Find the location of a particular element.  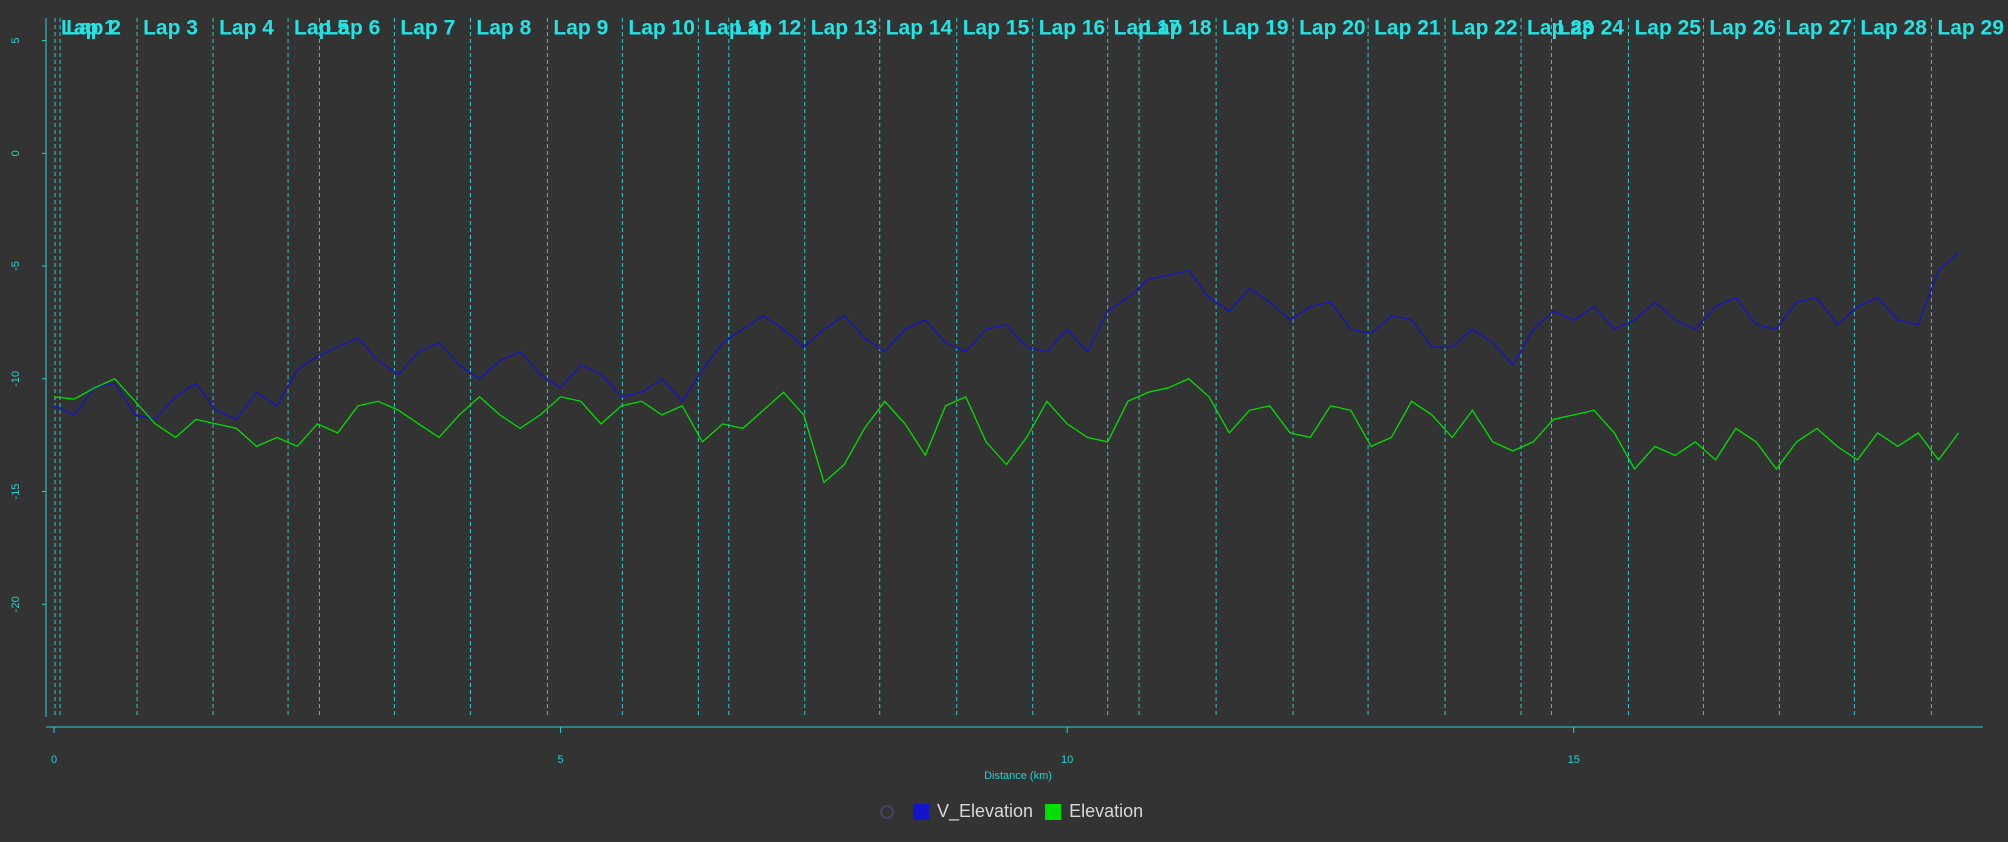

y-tick-label: -15 is located at coordinates (16, 492).